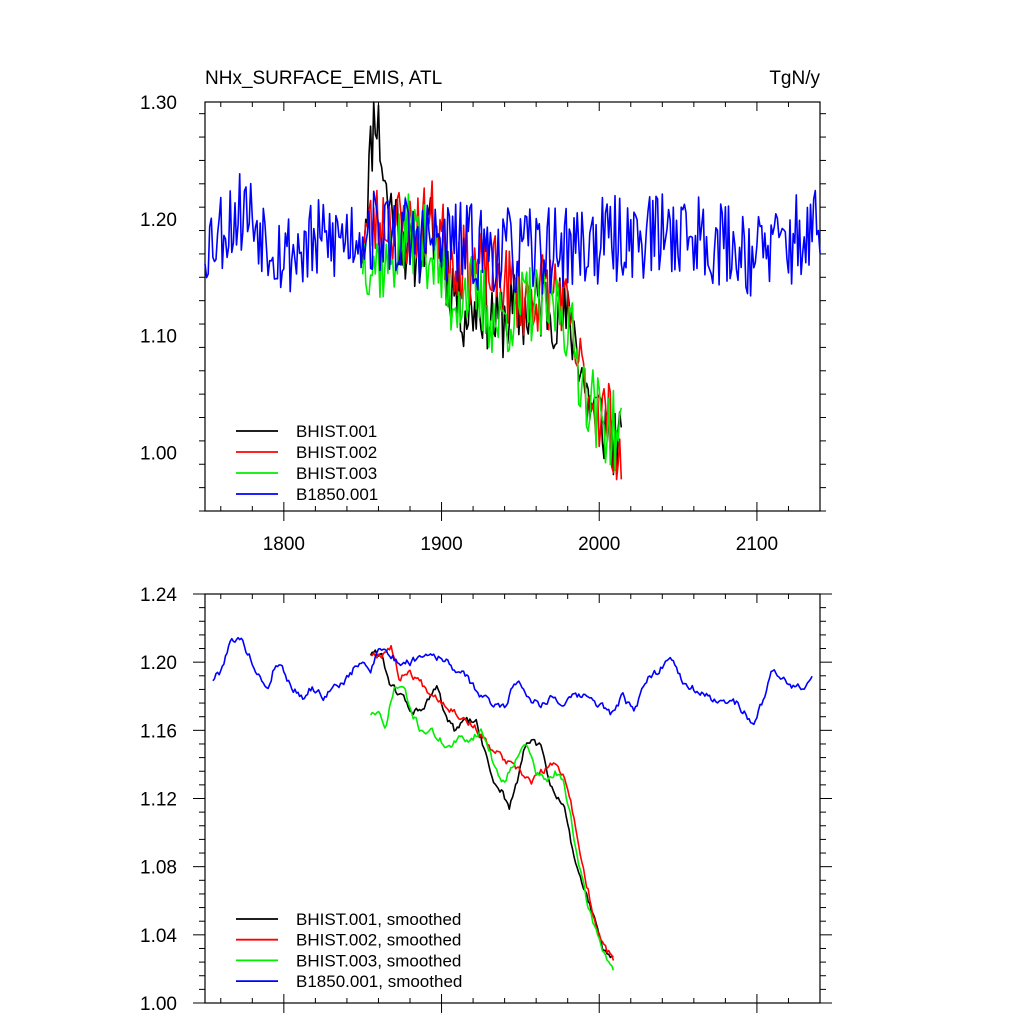 The width and height of the screenshot is (1024, 1024). What do you see at coordinates (336, 431) in the screenshot?
I see `legend-label: BHIST.001` at bounding box center [336, 431].